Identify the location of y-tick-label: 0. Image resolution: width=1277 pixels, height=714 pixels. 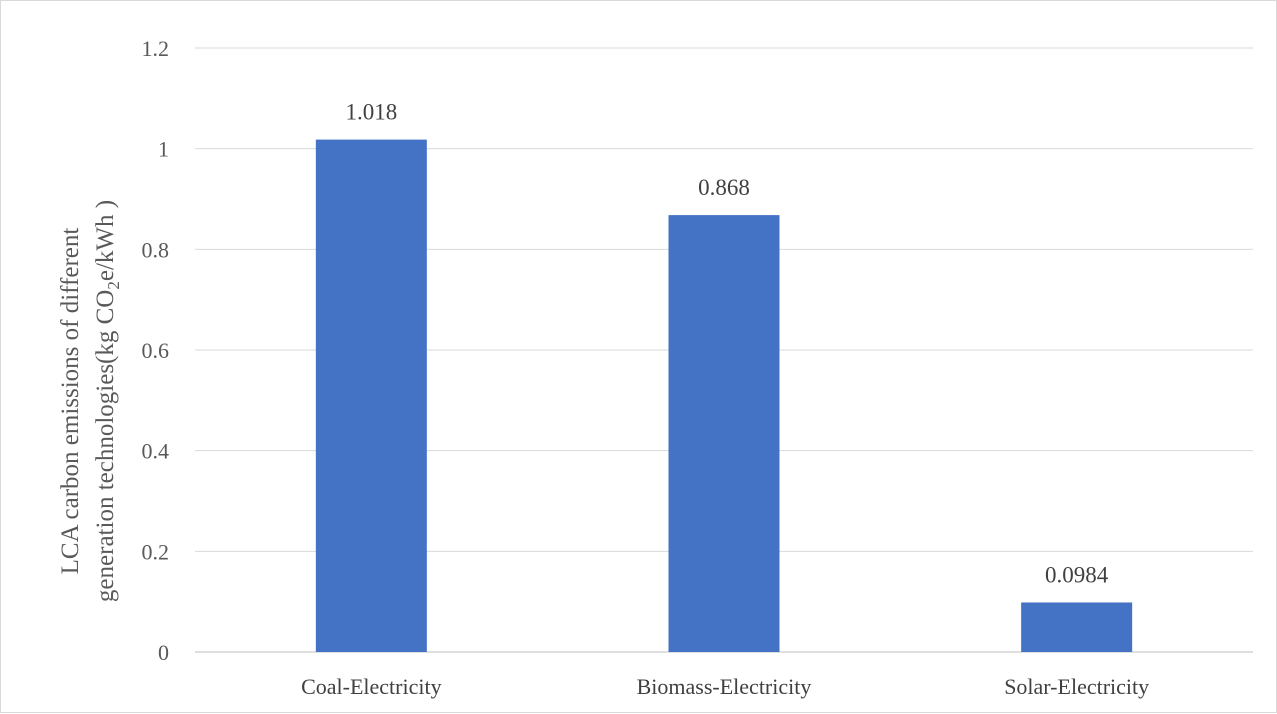
(163, 652).